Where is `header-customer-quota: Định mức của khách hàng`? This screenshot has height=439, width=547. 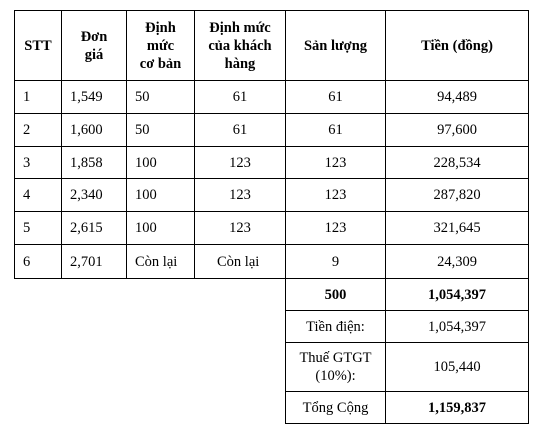
header-customer-quota: Định mức của khách hàng is located at coordinates (240, 45).